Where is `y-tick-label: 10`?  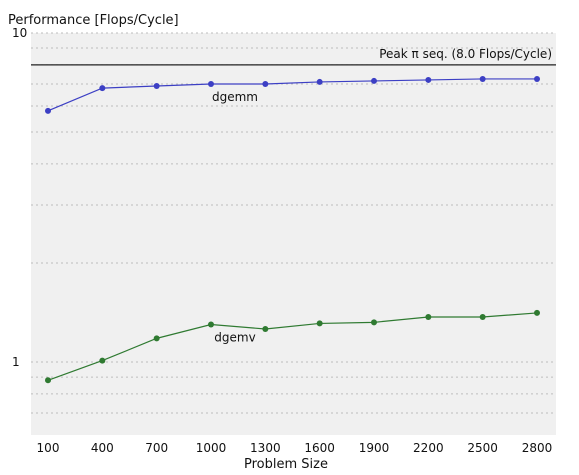 y-tick-label: 10 is located at coordinates (19, 33).